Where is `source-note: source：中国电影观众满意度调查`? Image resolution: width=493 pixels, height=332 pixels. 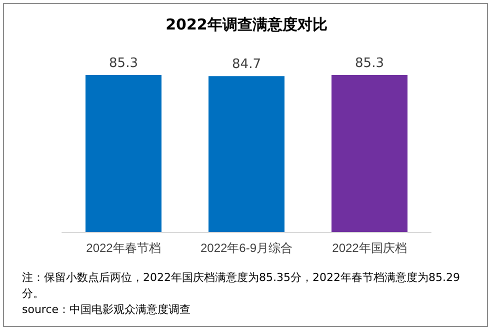 source-note: source：中国电影观众满意度调查 is located at coordinates (107, 310).